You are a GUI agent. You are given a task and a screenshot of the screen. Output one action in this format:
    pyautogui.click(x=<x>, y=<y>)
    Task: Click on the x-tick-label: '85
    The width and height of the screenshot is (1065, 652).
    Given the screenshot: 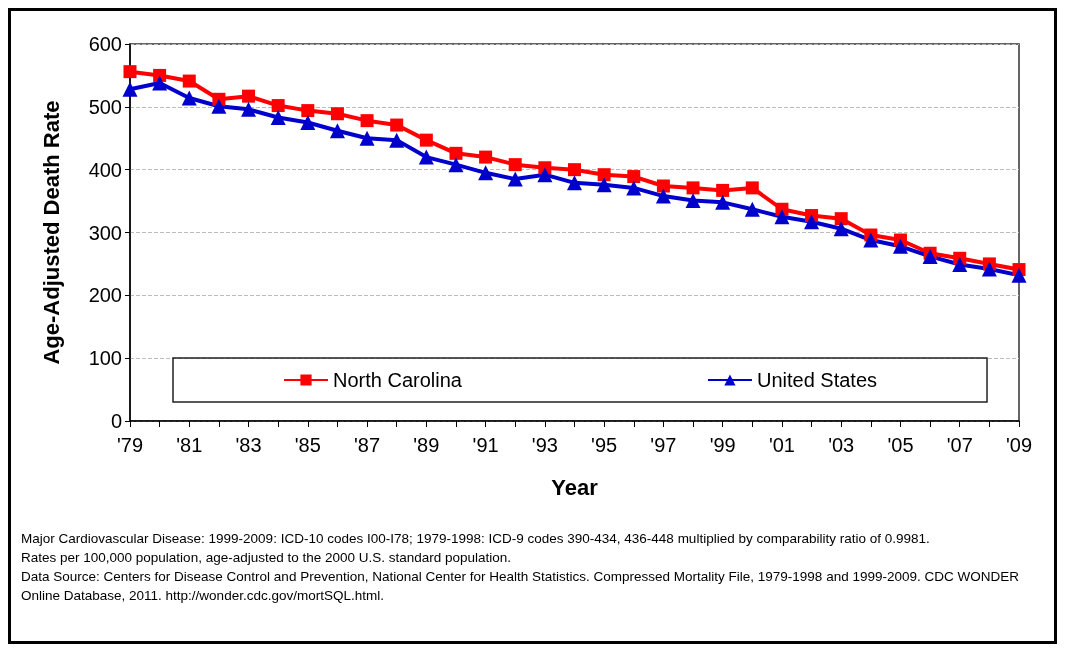 What is the action you would take?
    pyautogui.click(x=307, y=445)
    